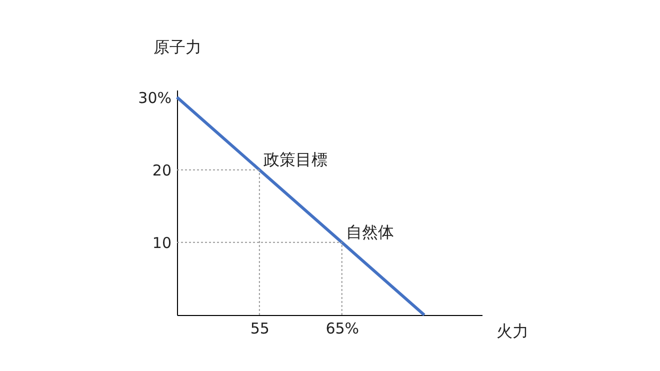  I want to click on y-tick-label: 20, so click(162, 170).